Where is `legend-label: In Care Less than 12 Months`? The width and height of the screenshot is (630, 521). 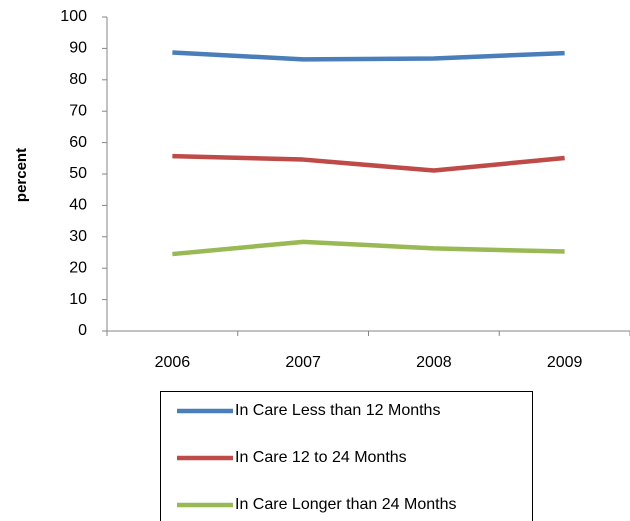 legend-label: In Care Less than 12 Months is located at coordinates (337, 410).